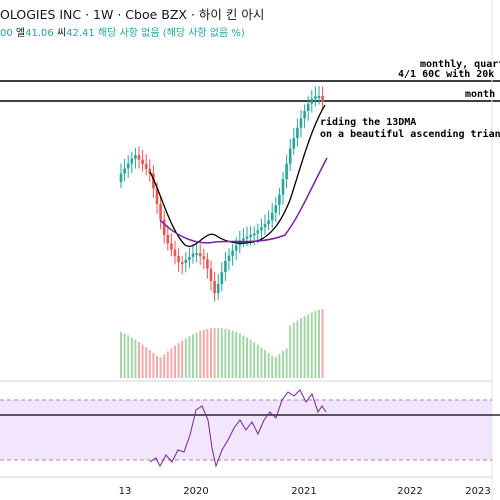 The image size is (500, 500). I want to click on quote-close: 42.41, so click(80, 33).